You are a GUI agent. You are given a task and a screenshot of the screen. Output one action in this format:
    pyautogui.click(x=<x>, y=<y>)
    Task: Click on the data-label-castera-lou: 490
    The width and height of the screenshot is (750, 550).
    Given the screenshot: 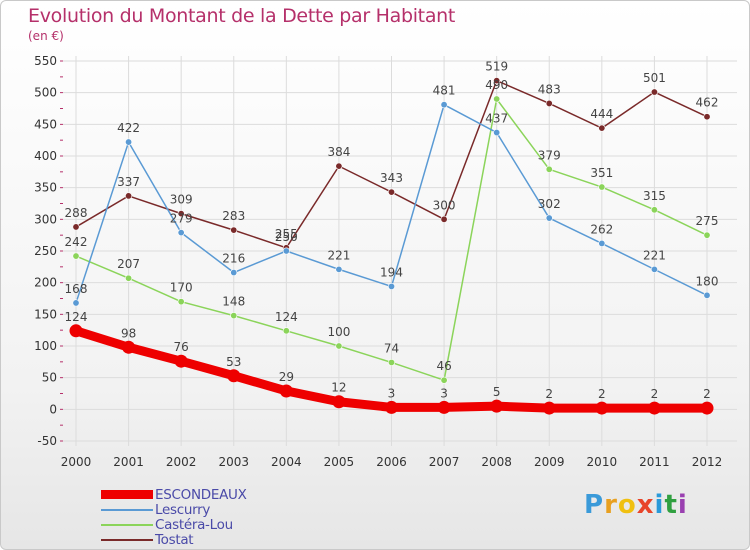 What is the action you would take?
    pyautogui.click(x=496, y=85)
    